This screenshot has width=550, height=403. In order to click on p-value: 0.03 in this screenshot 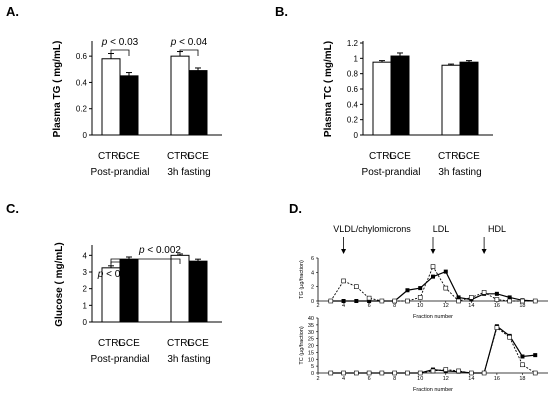, I will do `click(129, 42)`.